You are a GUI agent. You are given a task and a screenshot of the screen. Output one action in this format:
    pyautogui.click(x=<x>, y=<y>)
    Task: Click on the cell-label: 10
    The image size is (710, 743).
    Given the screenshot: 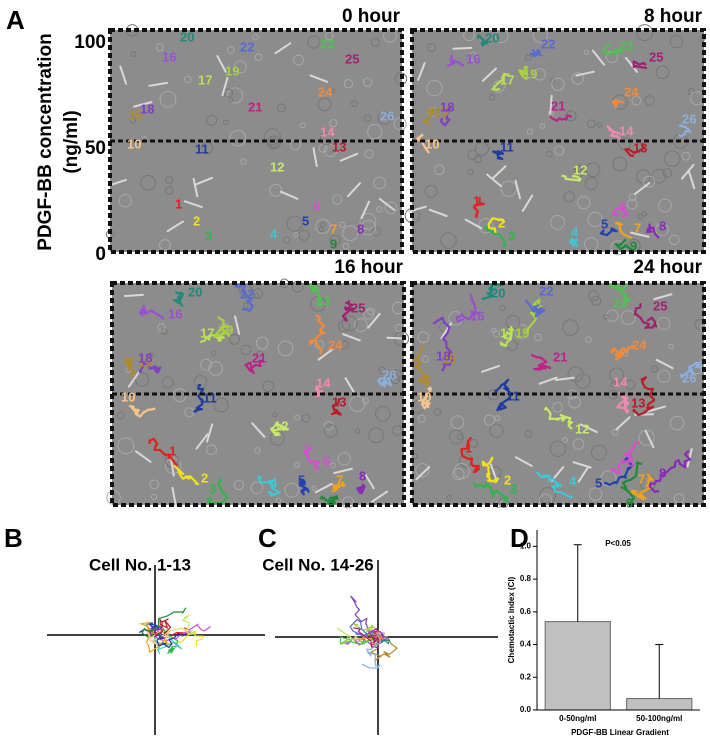 What is the action you would take?
    pyautogui.click(x=424, y=396)
    